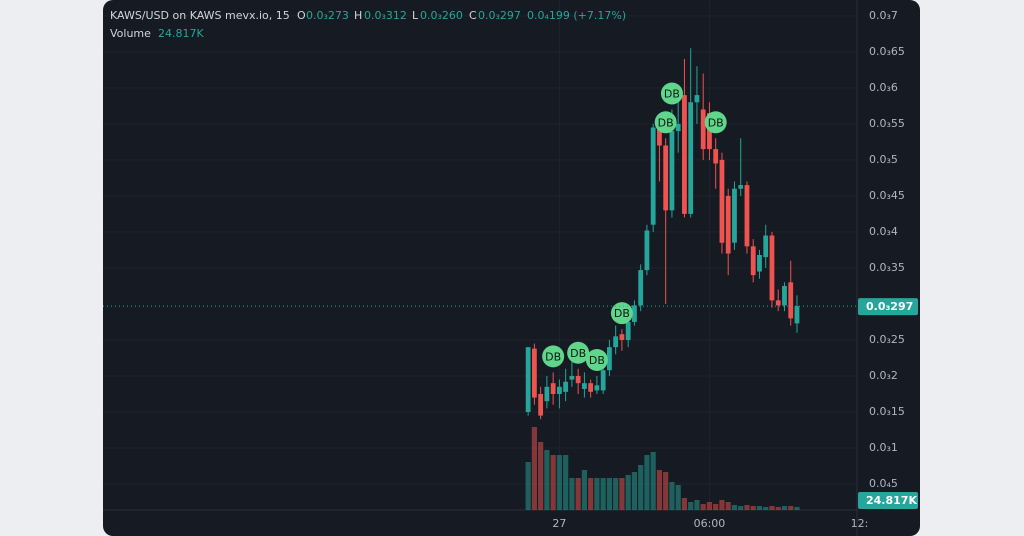 The image size is (1024, 536). What do you see at coordinates (860, 523) in the screenshot?
I see `x-tick-label: 12:` at bounding box center [860, 523].